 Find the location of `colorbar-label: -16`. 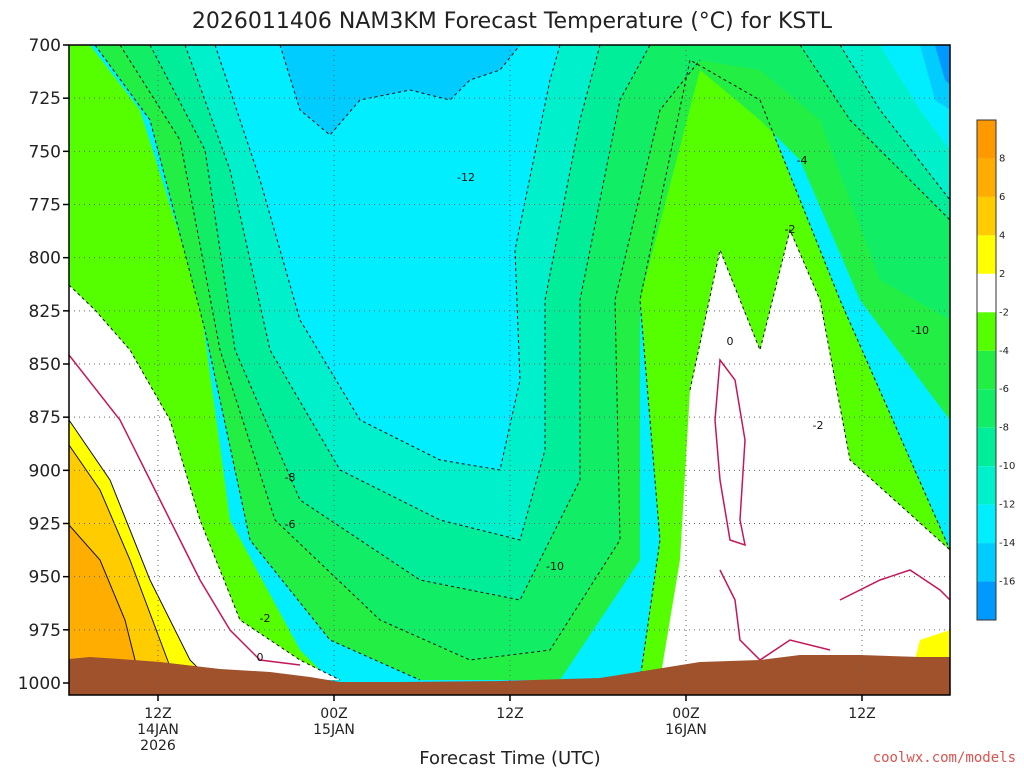

colorbar-label: -16 is located at coordinates (1007, 582).